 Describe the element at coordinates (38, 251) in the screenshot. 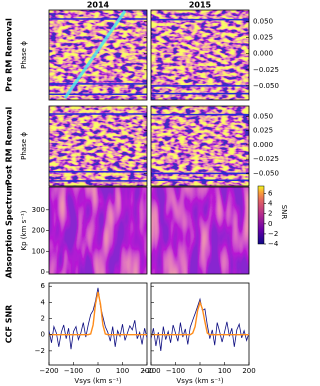

I see `y-tick-label: 100` at that location.